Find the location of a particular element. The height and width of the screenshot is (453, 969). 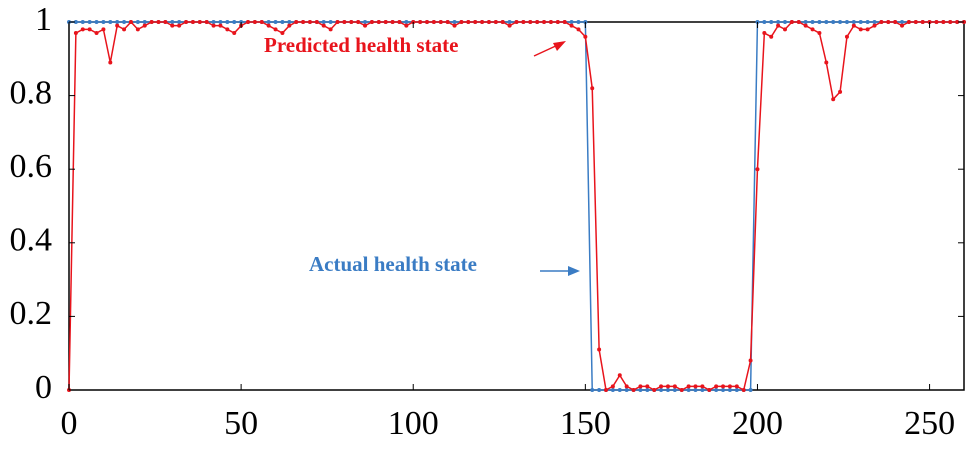

y-tick-label: 0.2 is located at coordinates (31, 313).